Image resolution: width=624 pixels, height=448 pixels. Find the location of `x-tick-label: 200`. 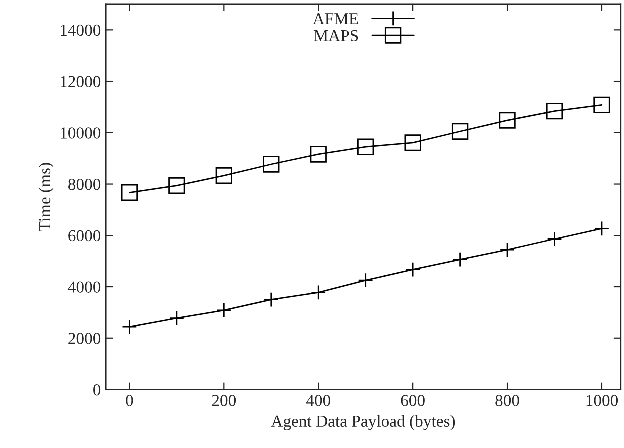

x-tick-label: 200 is located at coordinates (224, 400).